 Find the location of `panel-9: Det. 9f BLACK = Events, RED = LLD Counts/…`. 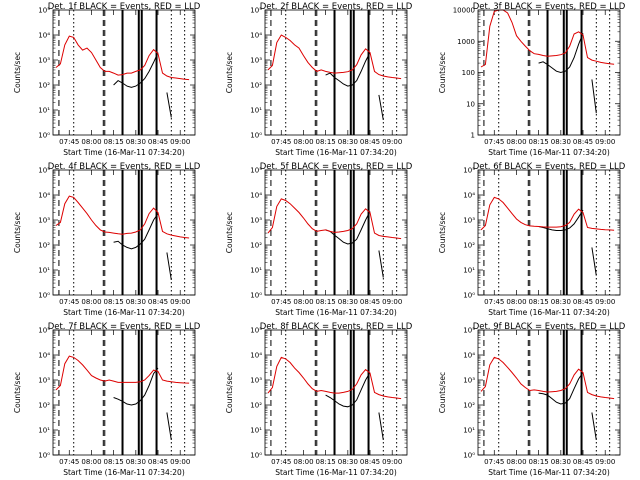

panel-9: Det. 9f BLACK = Events, RED = LLD Counts/… is located at coordinates (532, 399).